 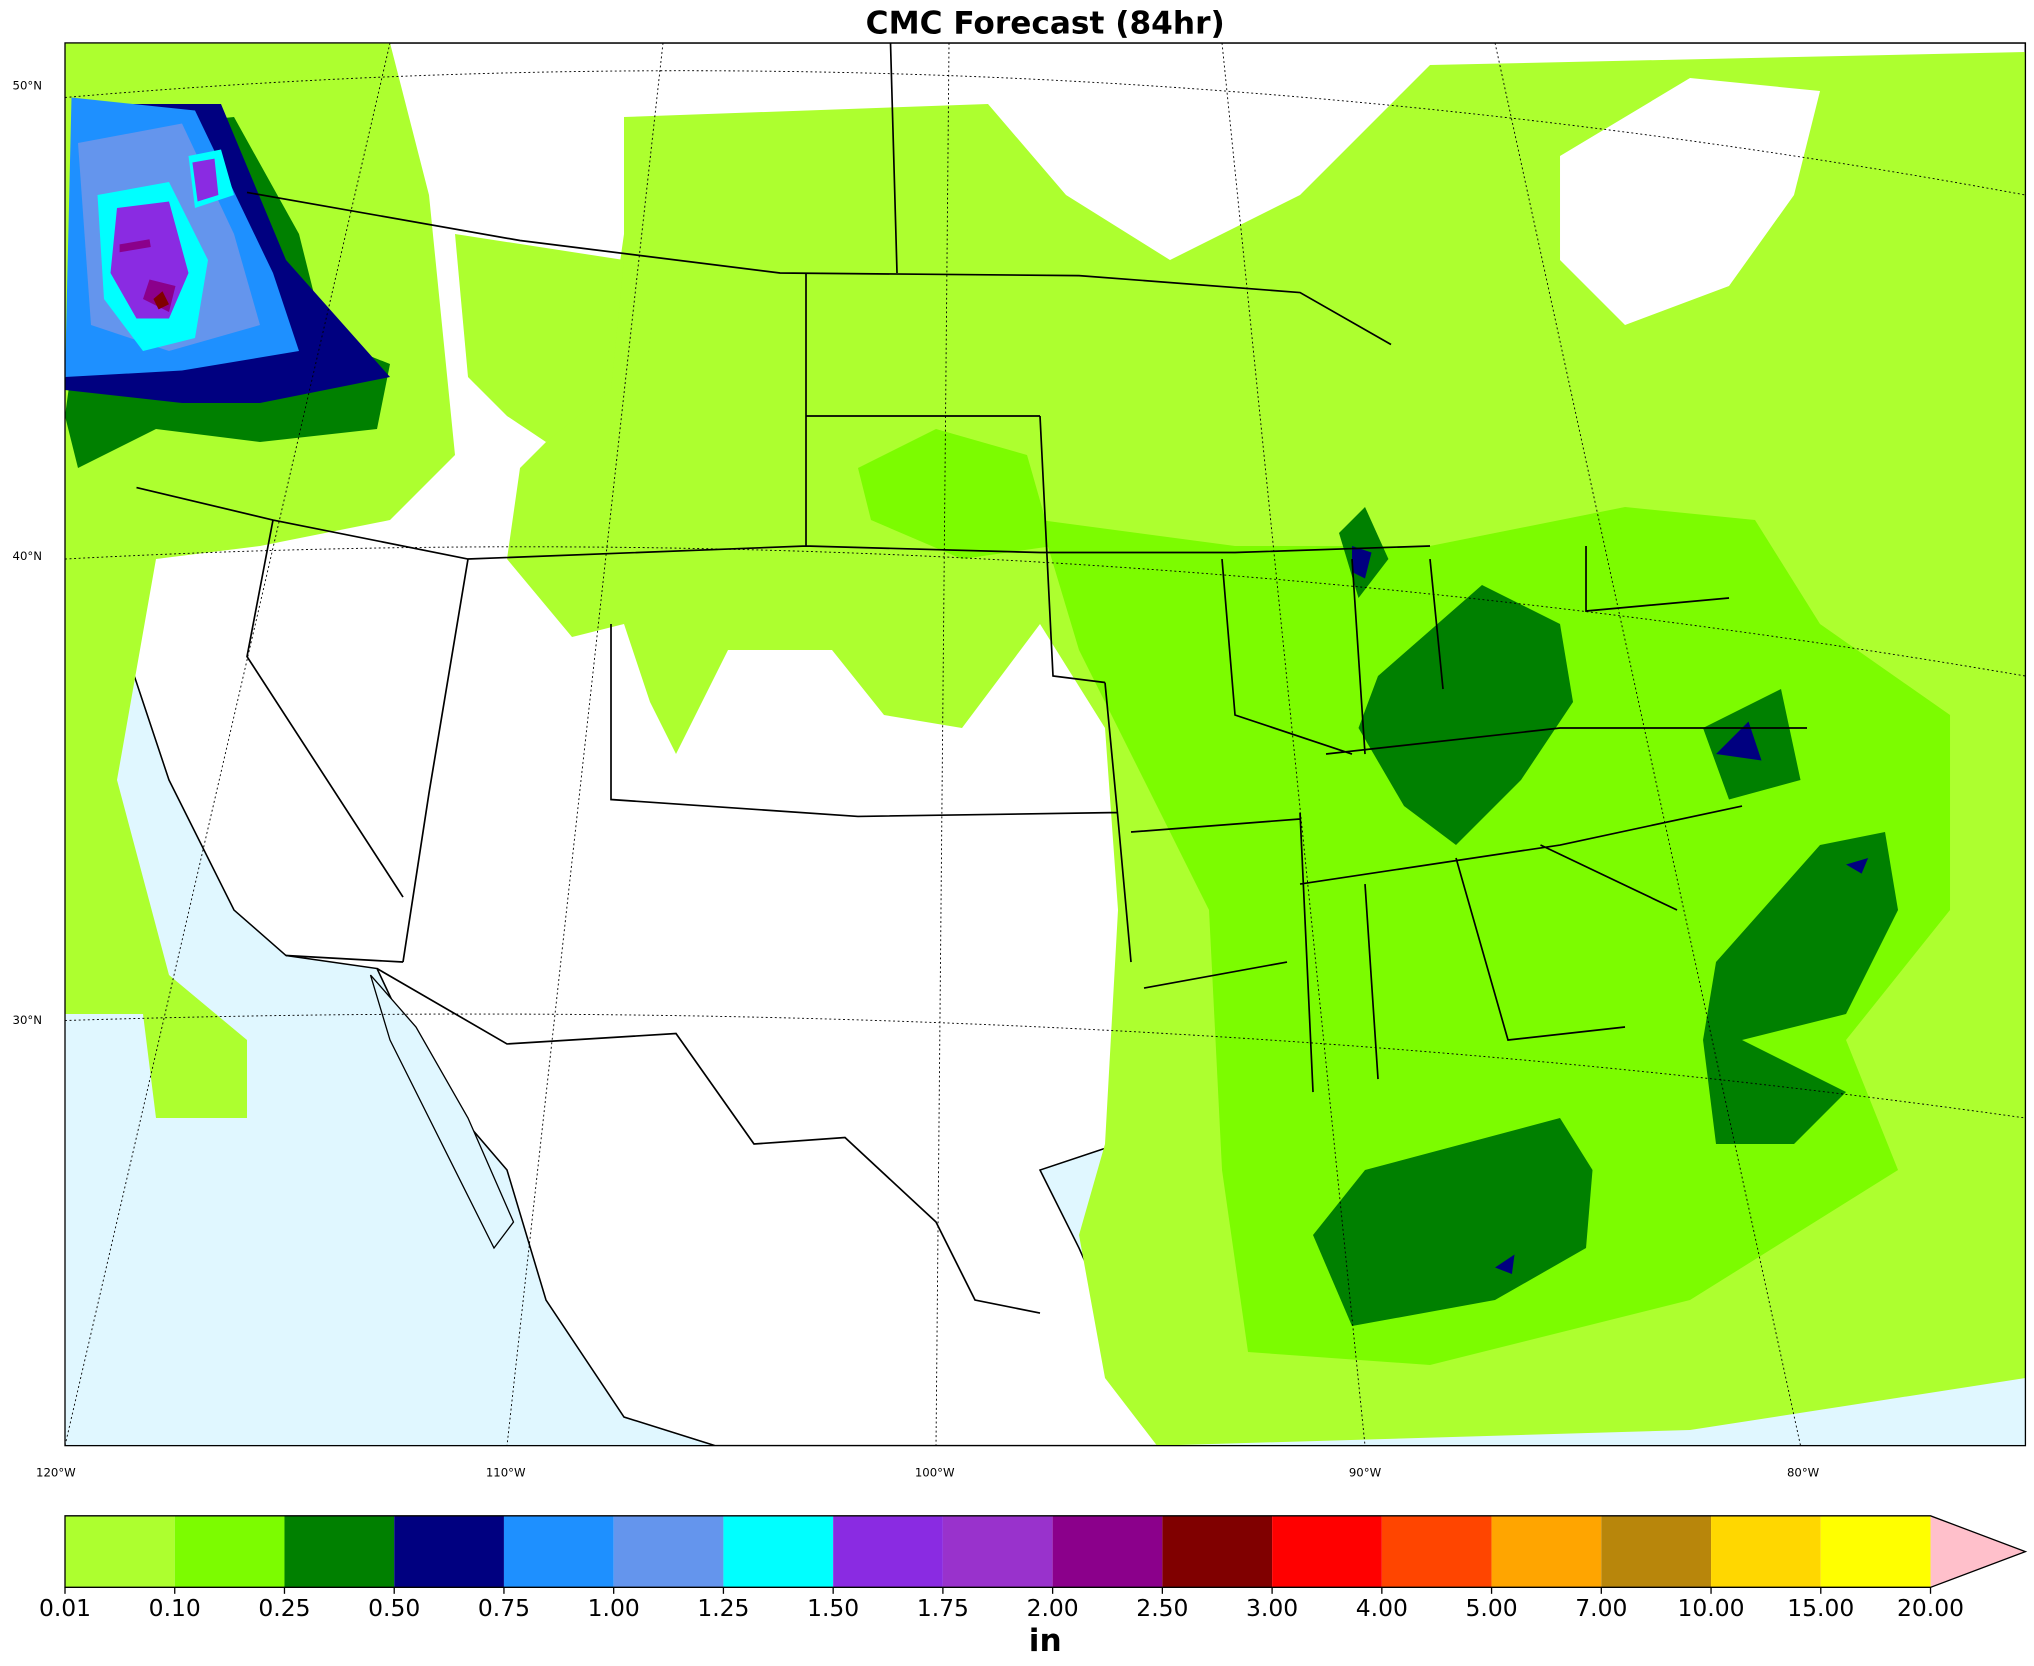 I want to click on colorbar-tick-label: 20.00, so click(x=1930, y=1608).